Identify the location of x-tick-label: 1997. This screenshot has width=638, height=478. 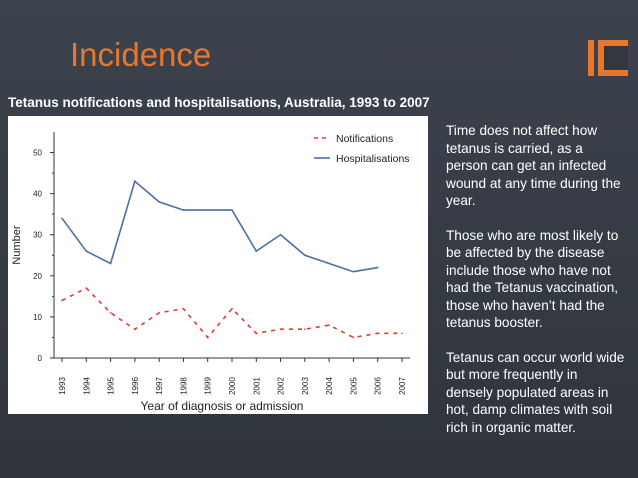
(159, 386).